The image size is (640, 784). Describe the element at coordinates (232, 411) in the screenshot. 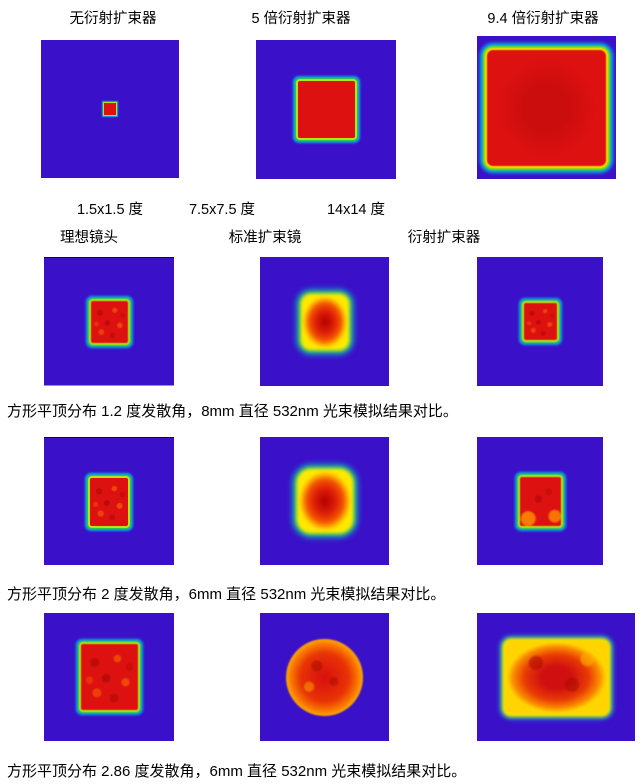

I see `caption-1-2deg: 方形平顶分布 1.2 度发散角，8mm 直径 532nm 光束模拟结果对比。` at that location.